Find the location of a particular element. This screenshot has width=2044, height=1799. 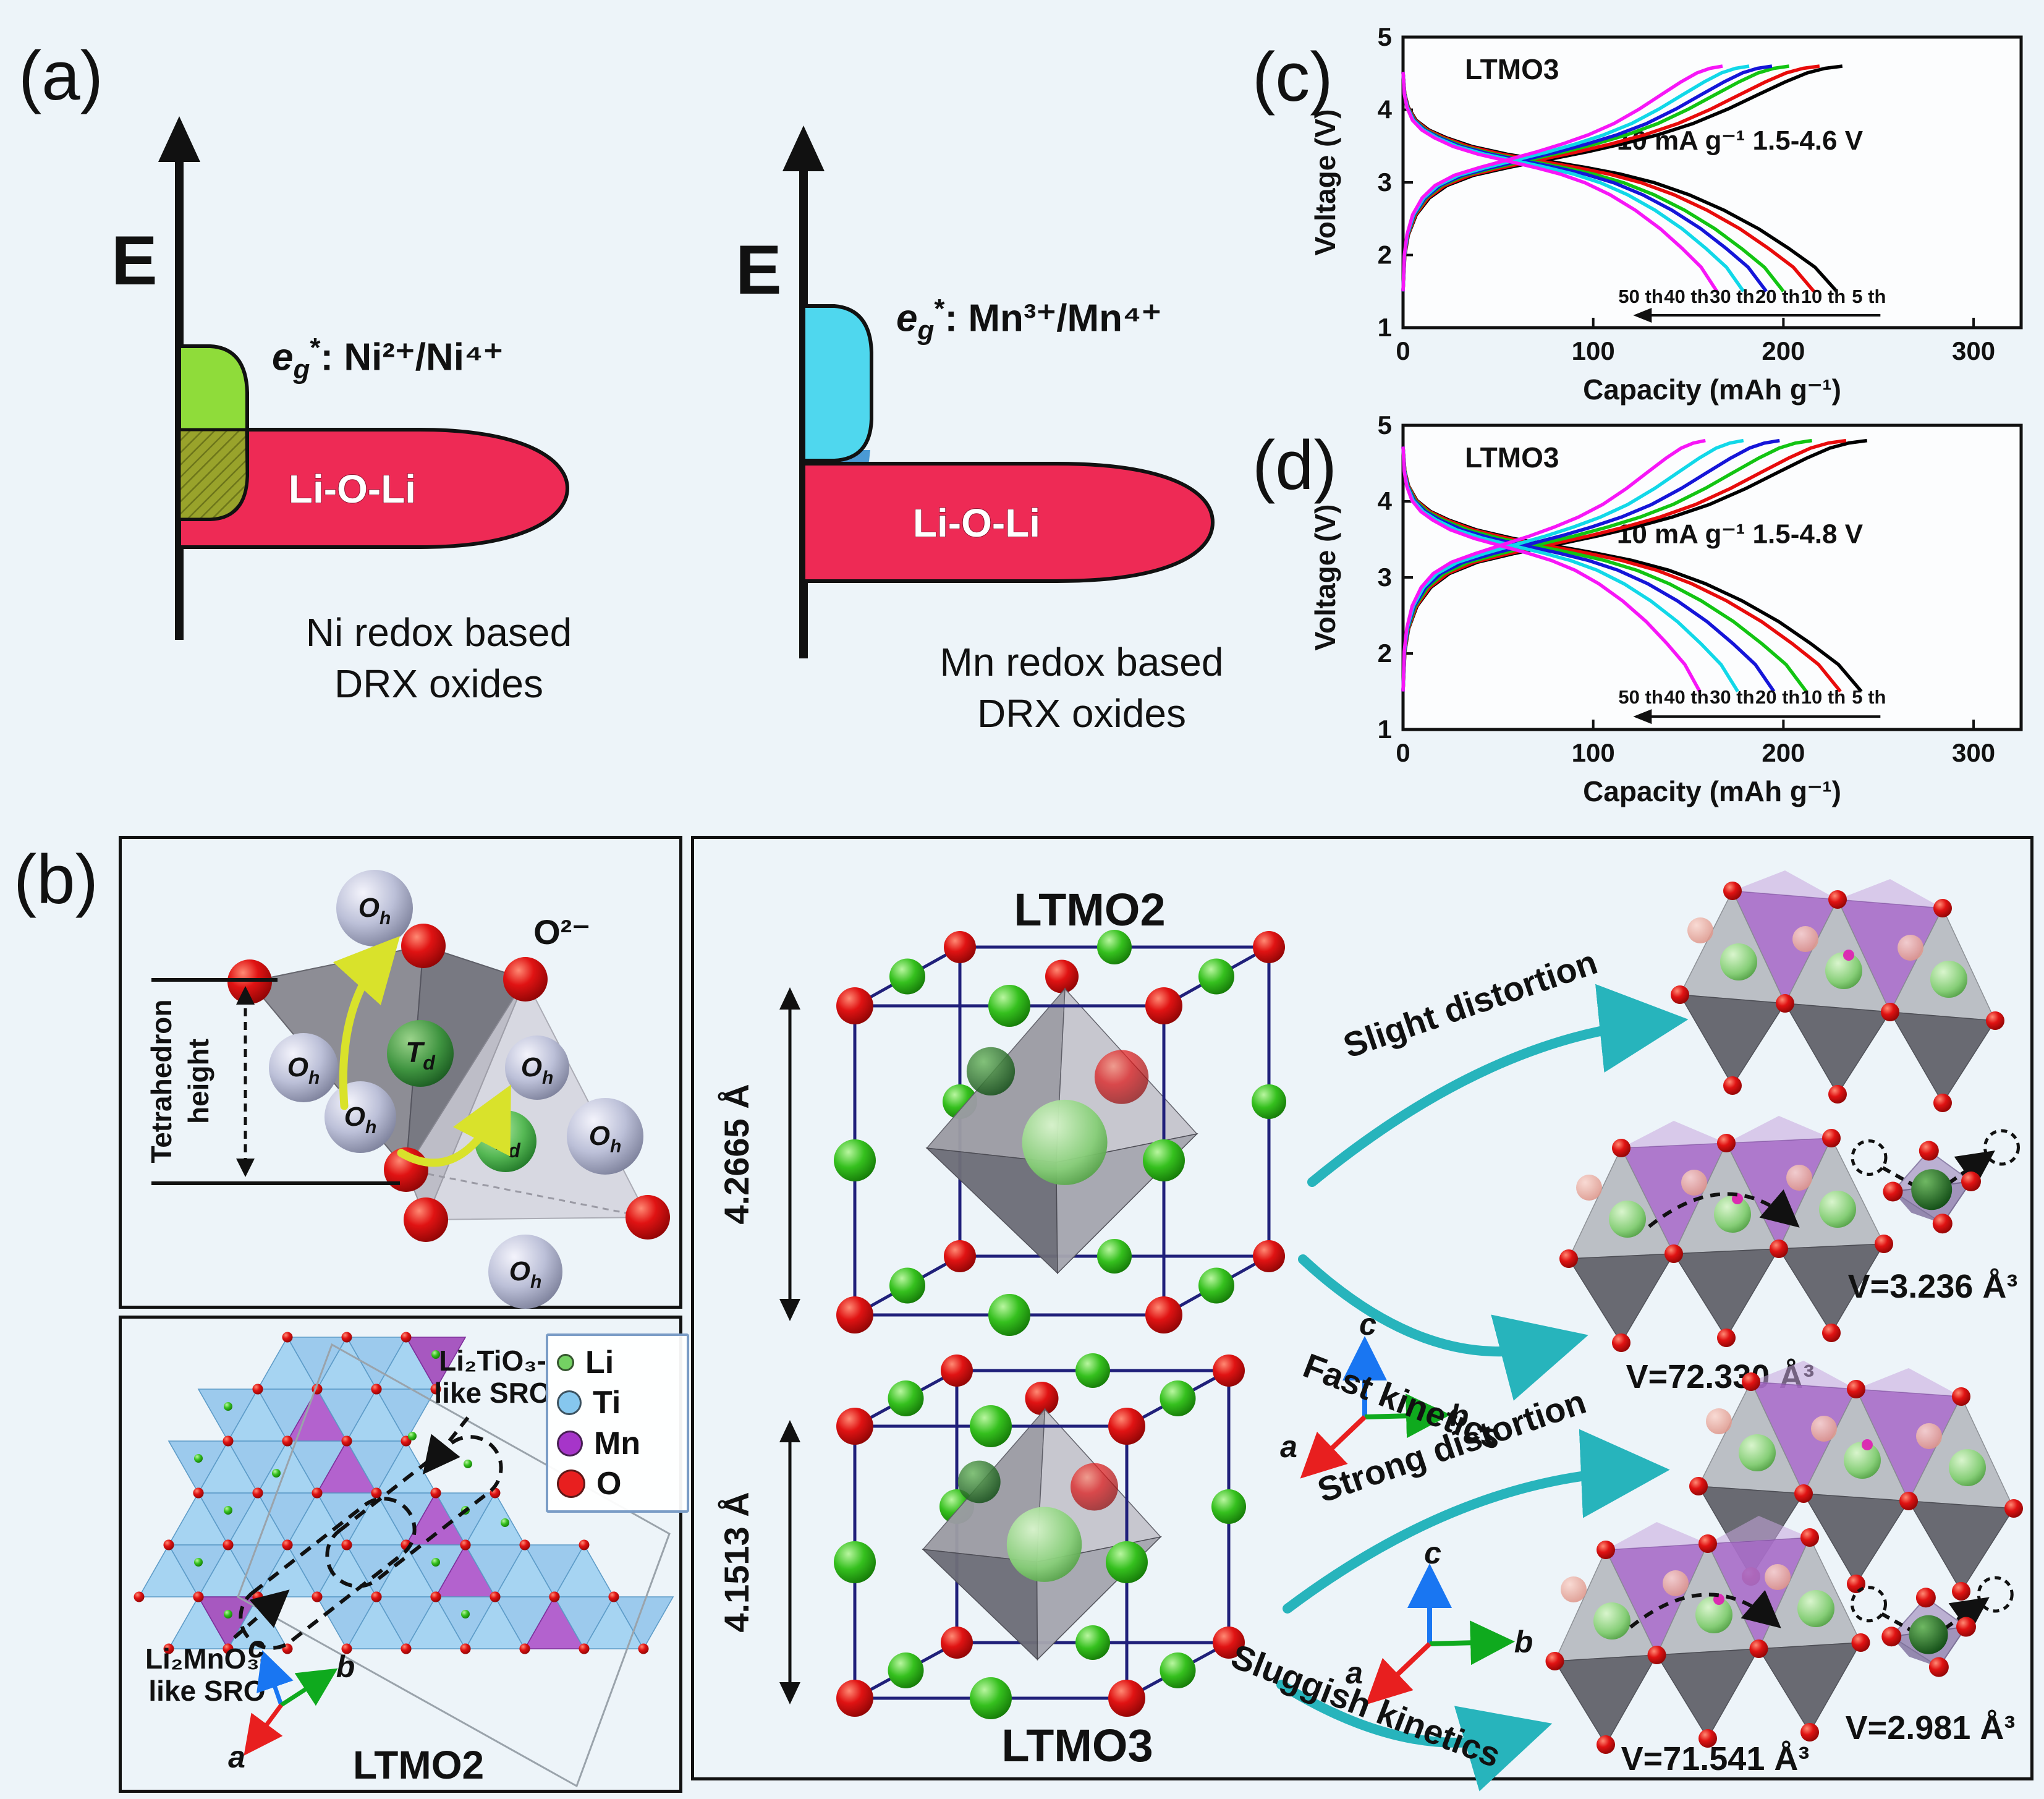

chart-d-ytick-label: 3 is located at coordinates (1385, 577).